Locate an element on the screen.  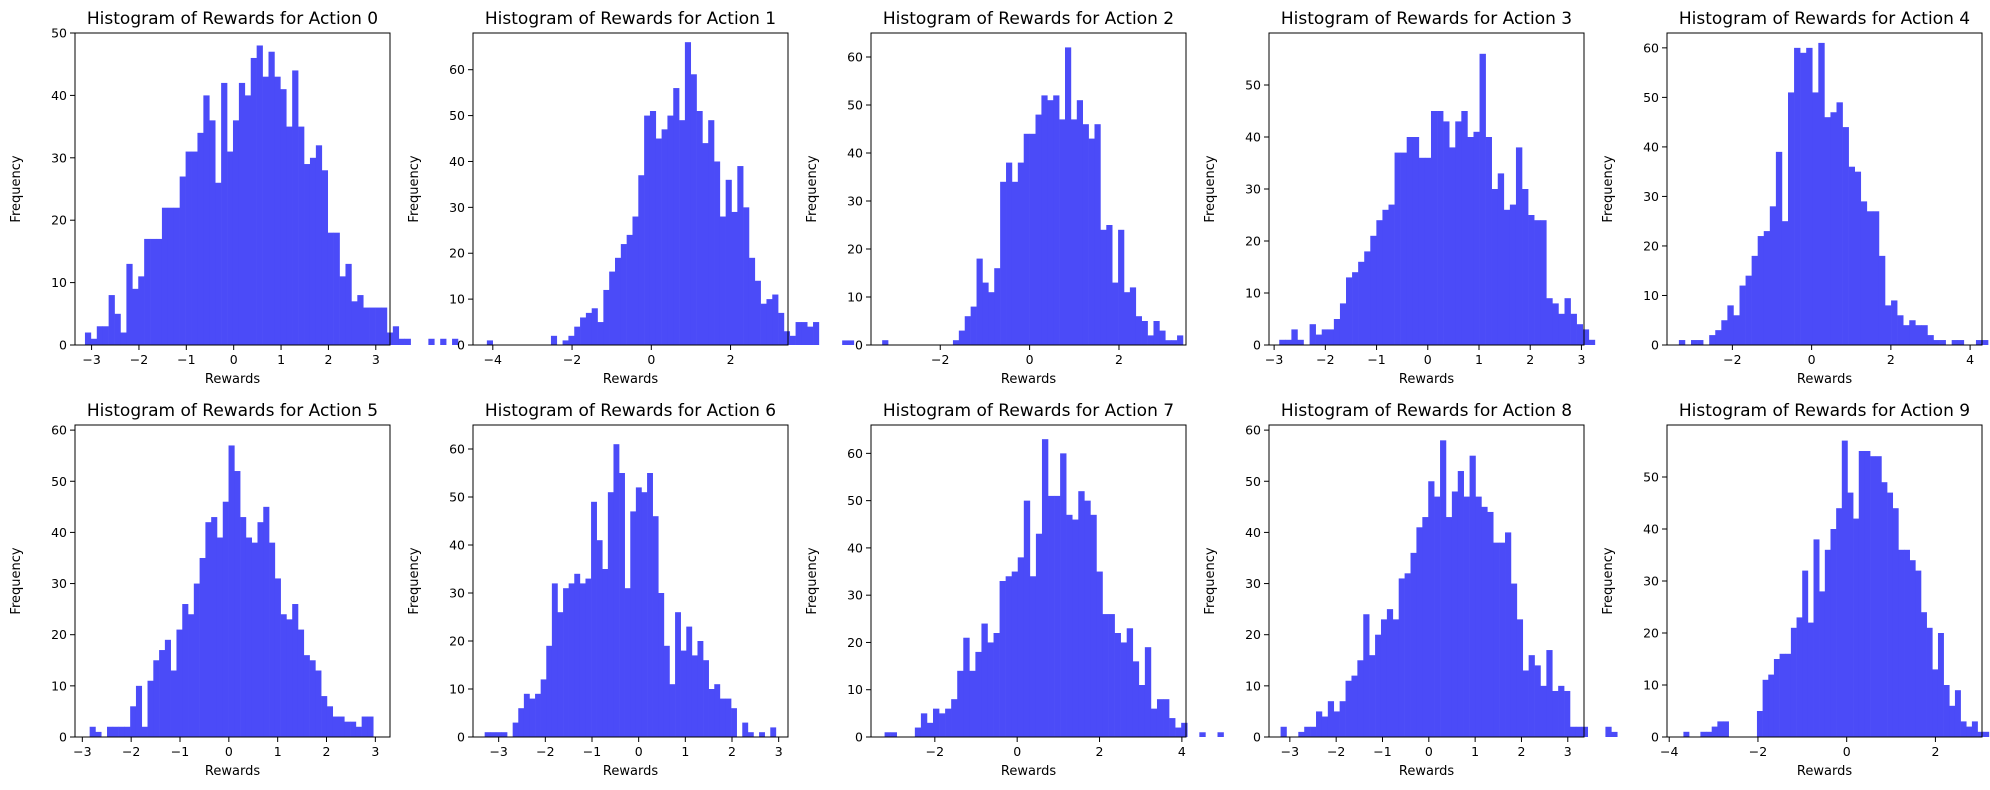
x-tick-label: 0 is located at coordinates (1428, 359).